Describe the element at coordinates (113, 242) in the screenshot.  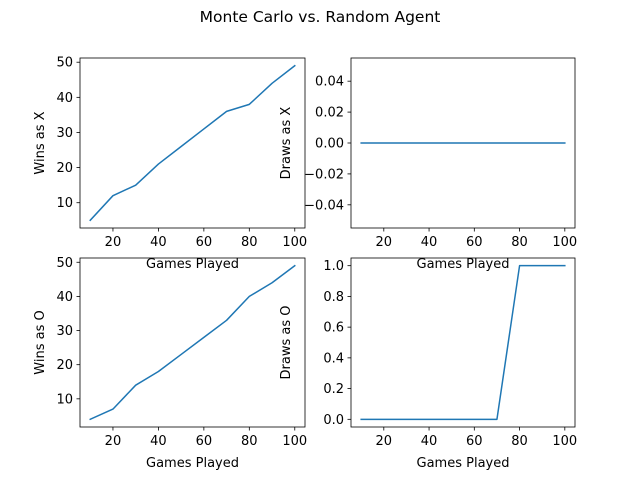
I see `x-tick-label-wins-as-x: 20` at that location.